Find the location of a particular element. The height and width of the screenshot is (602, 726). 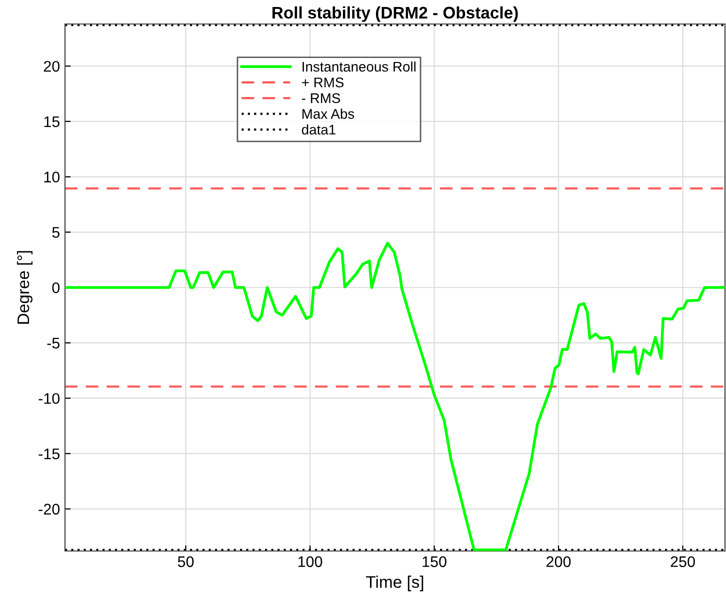

x-tick-label: 50 is located at coordinates (186, 562).